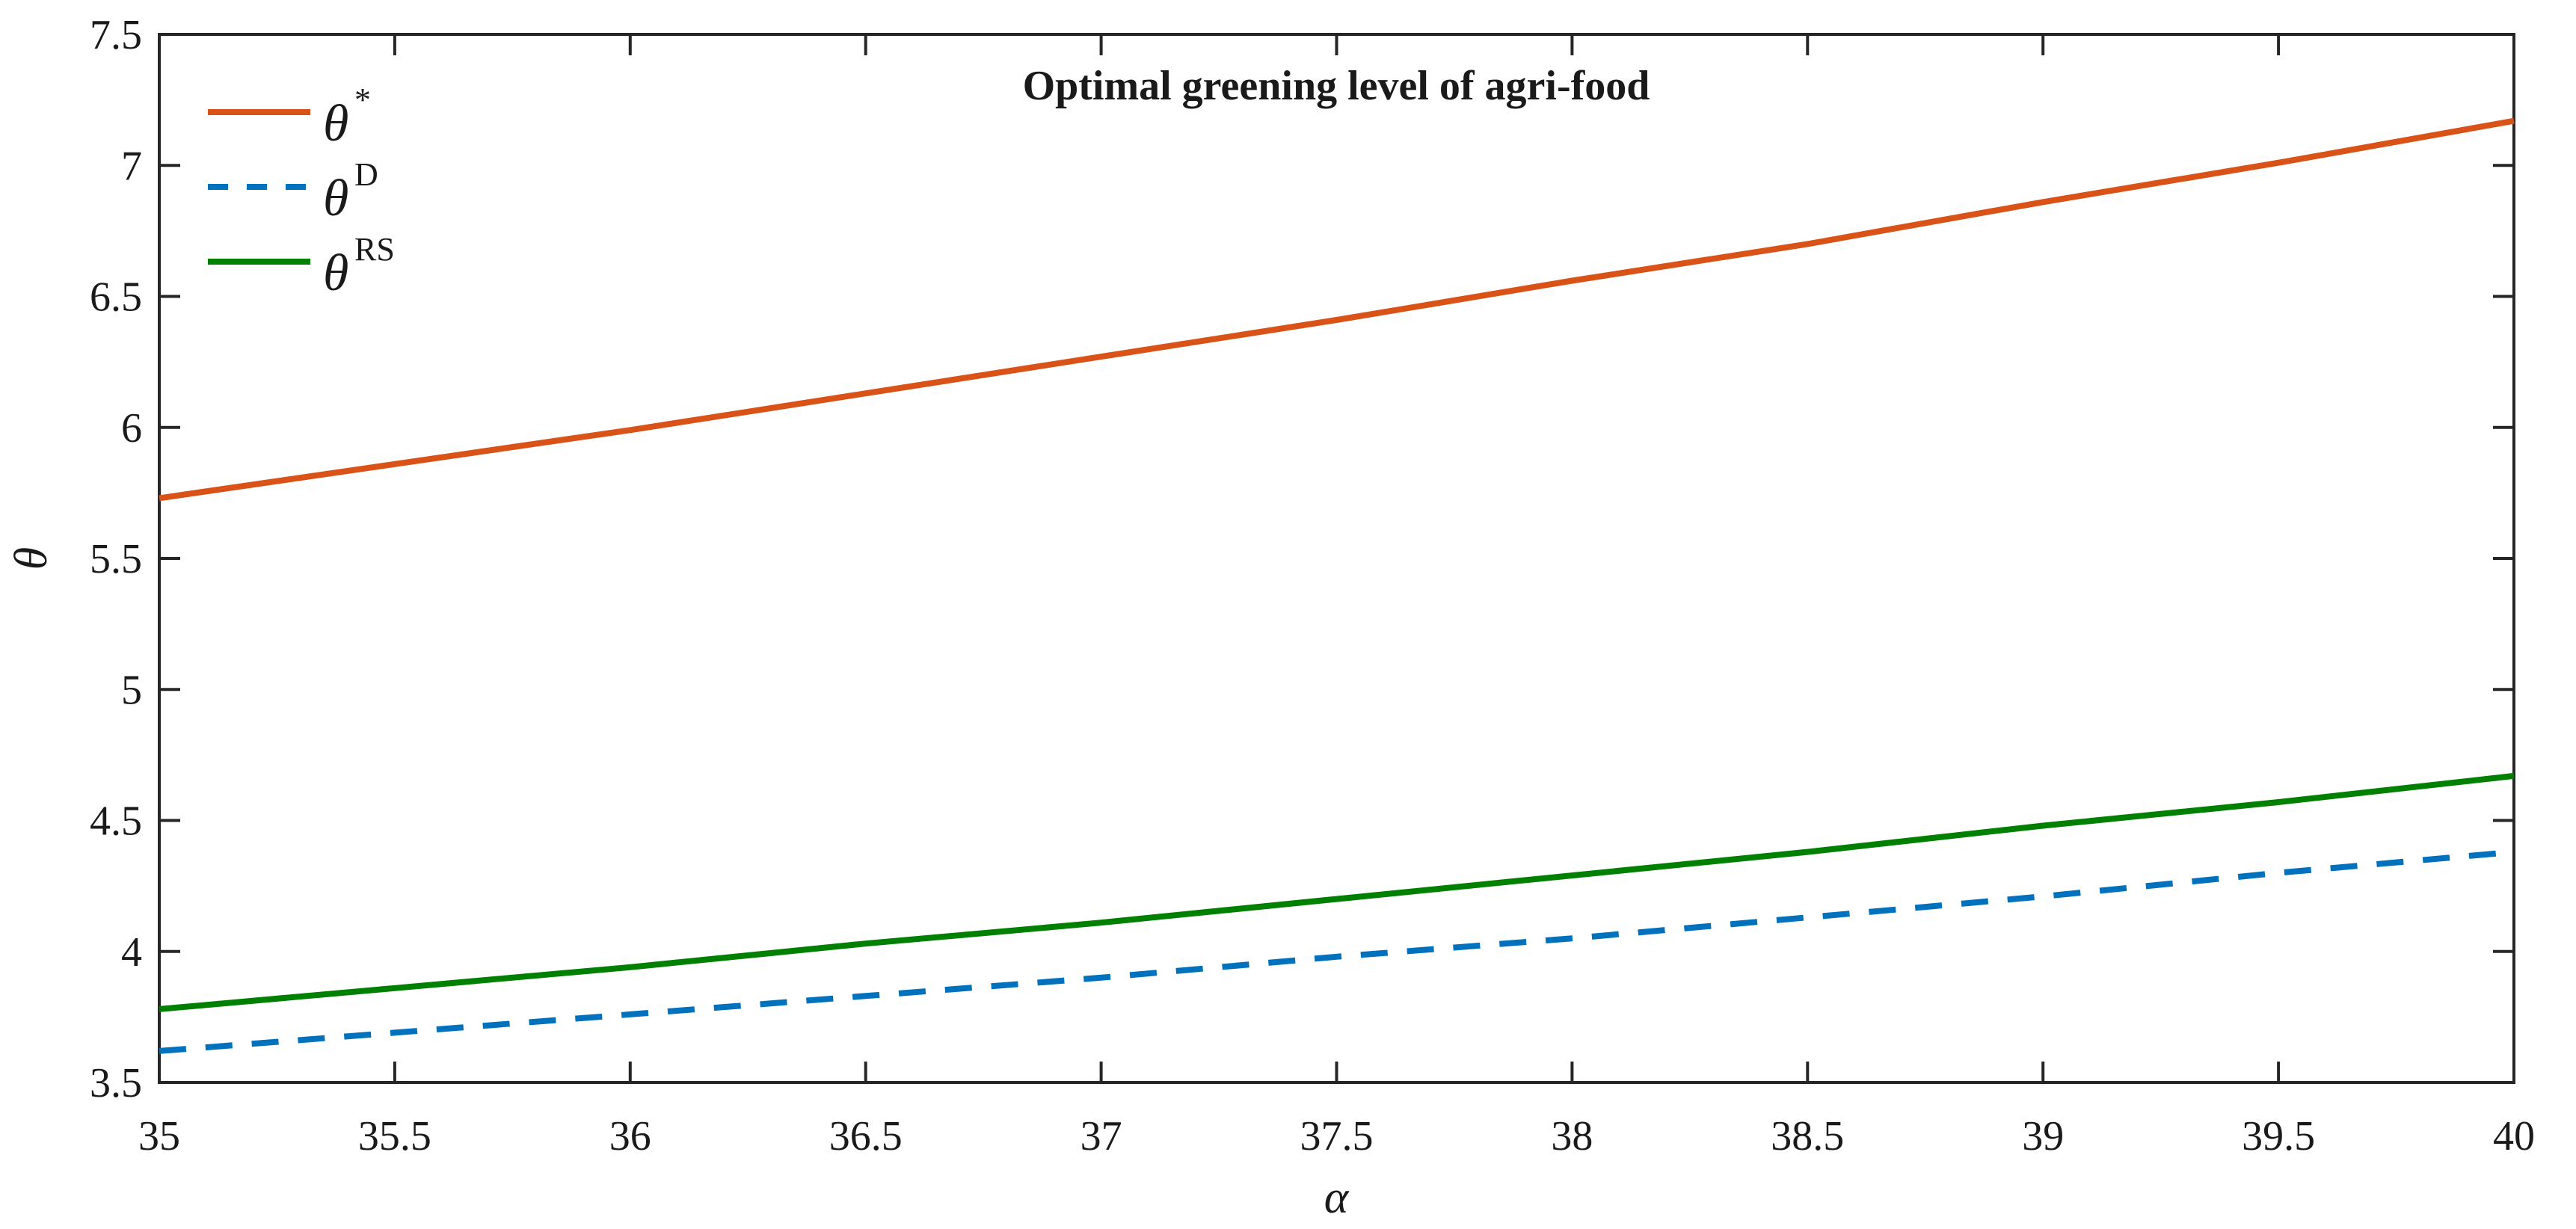 The width and height of the screenshot is (2576, 1229). I want to click on x-tick-label-38: 38, so click(1572, 1136).